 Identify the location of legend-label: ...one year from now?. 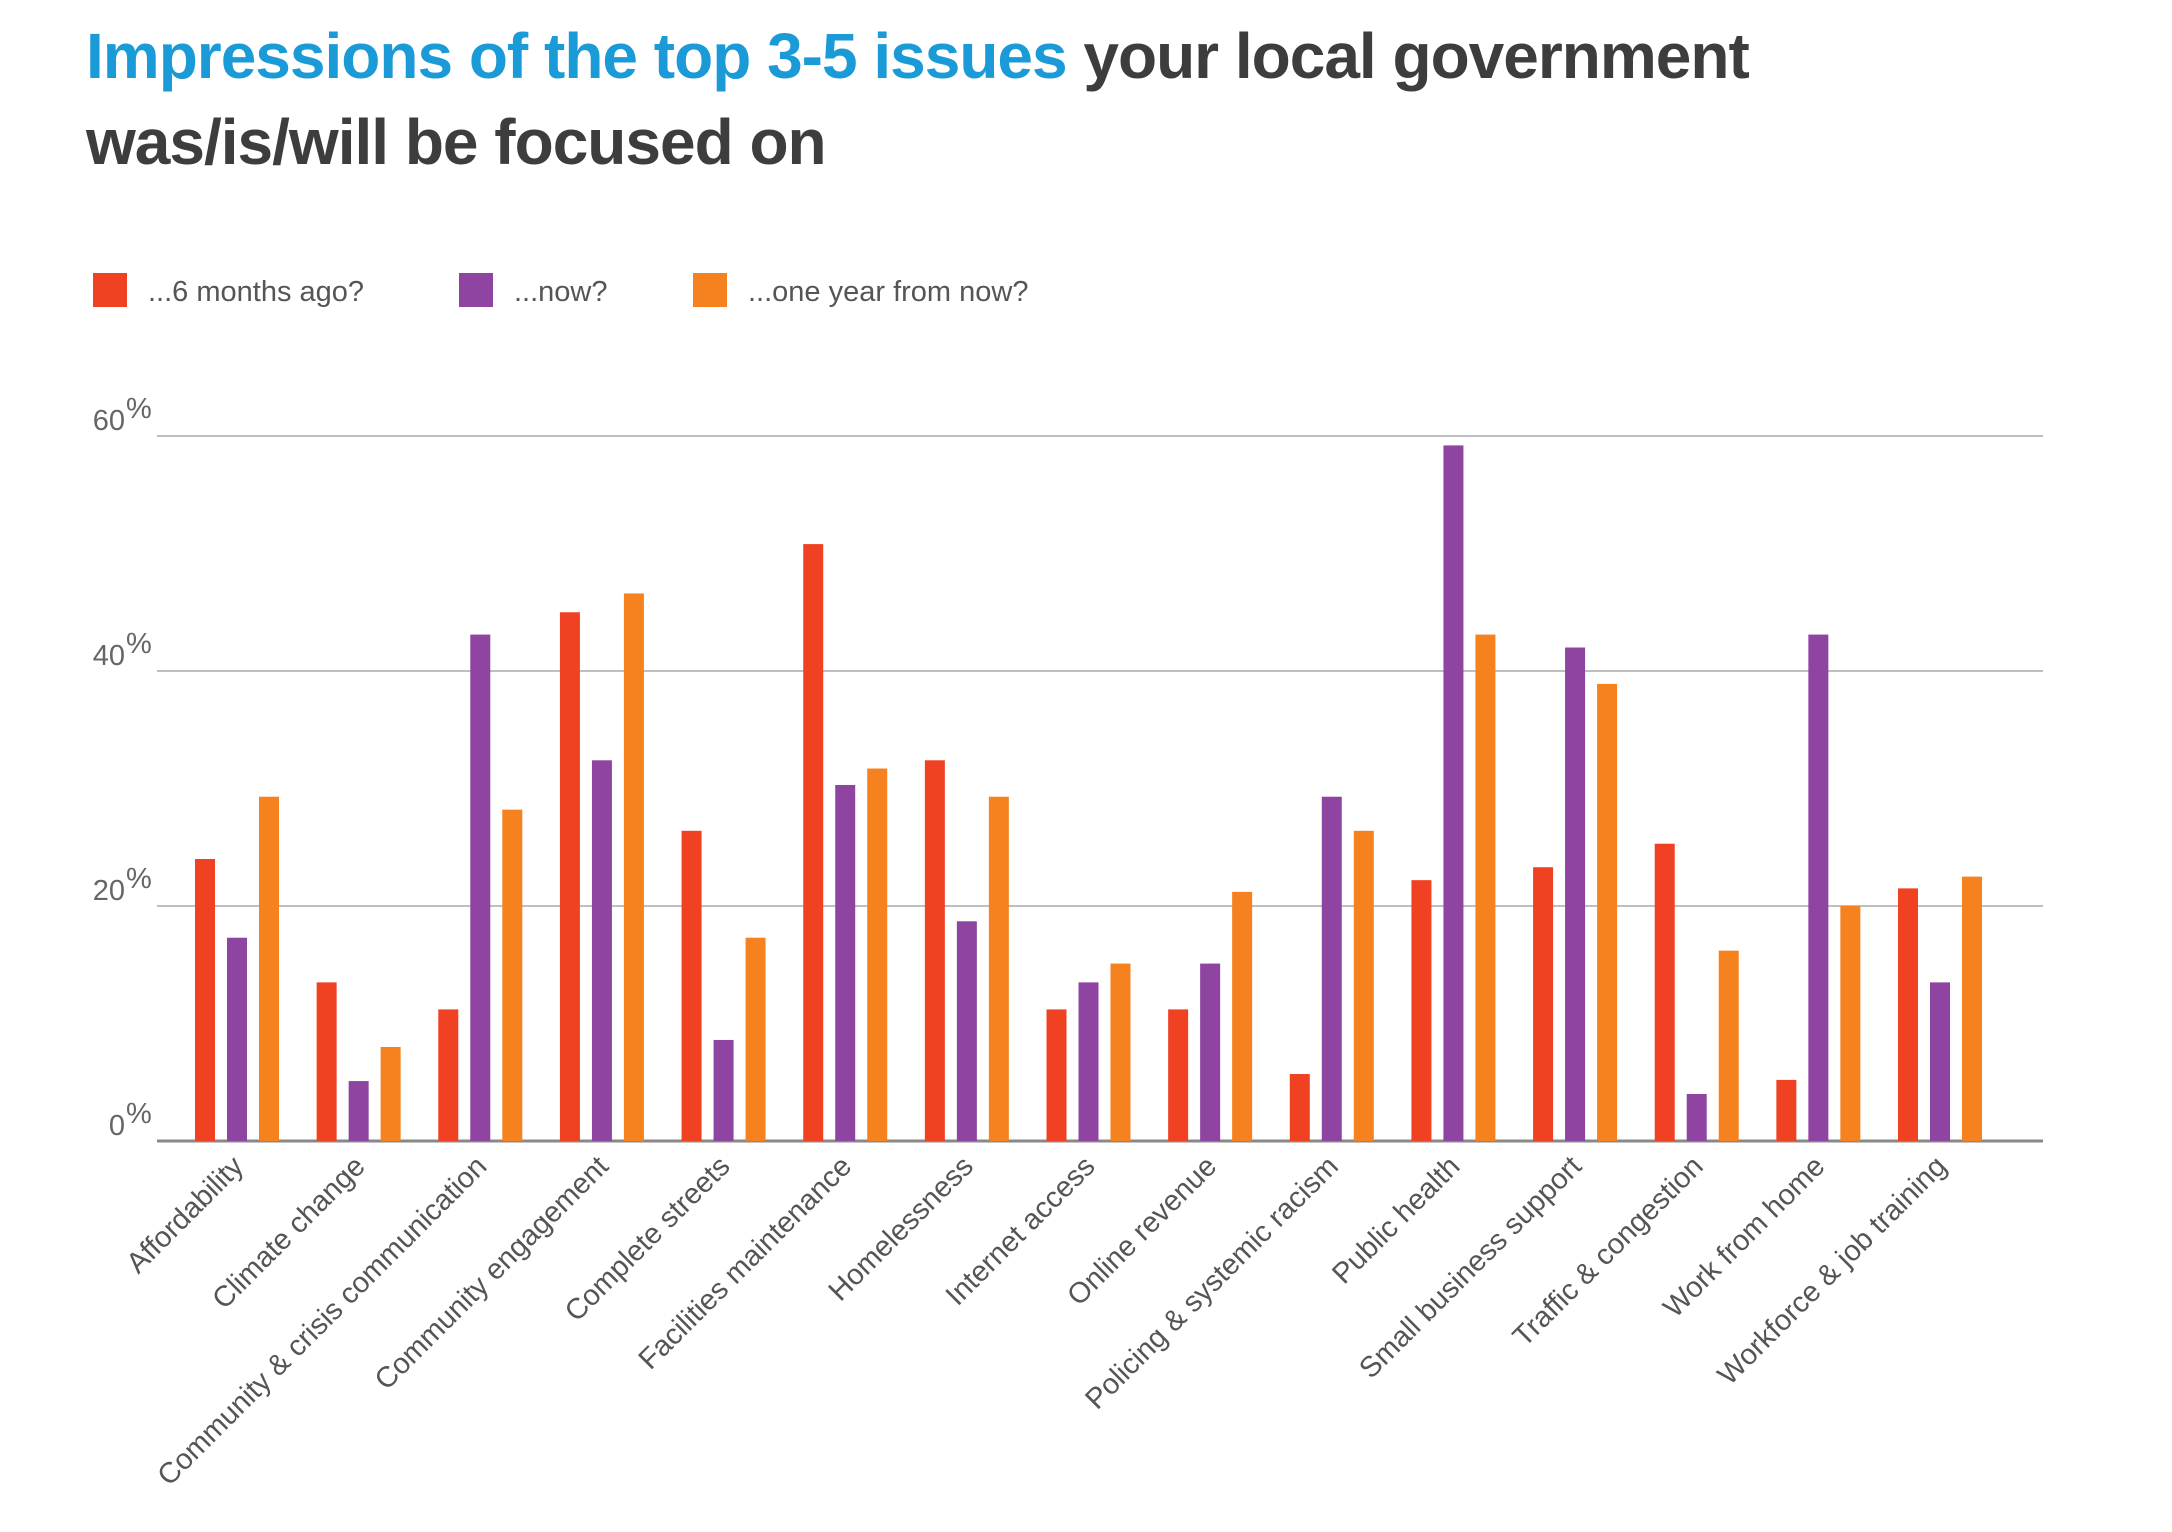
(888, 292).